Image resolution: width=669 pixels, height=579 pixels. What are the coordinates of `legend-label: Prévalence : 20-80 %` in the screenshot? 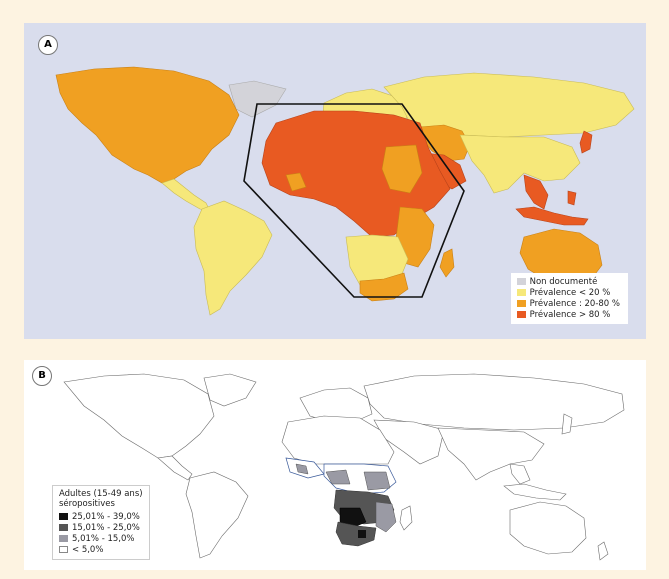 It's located at (574, 303).